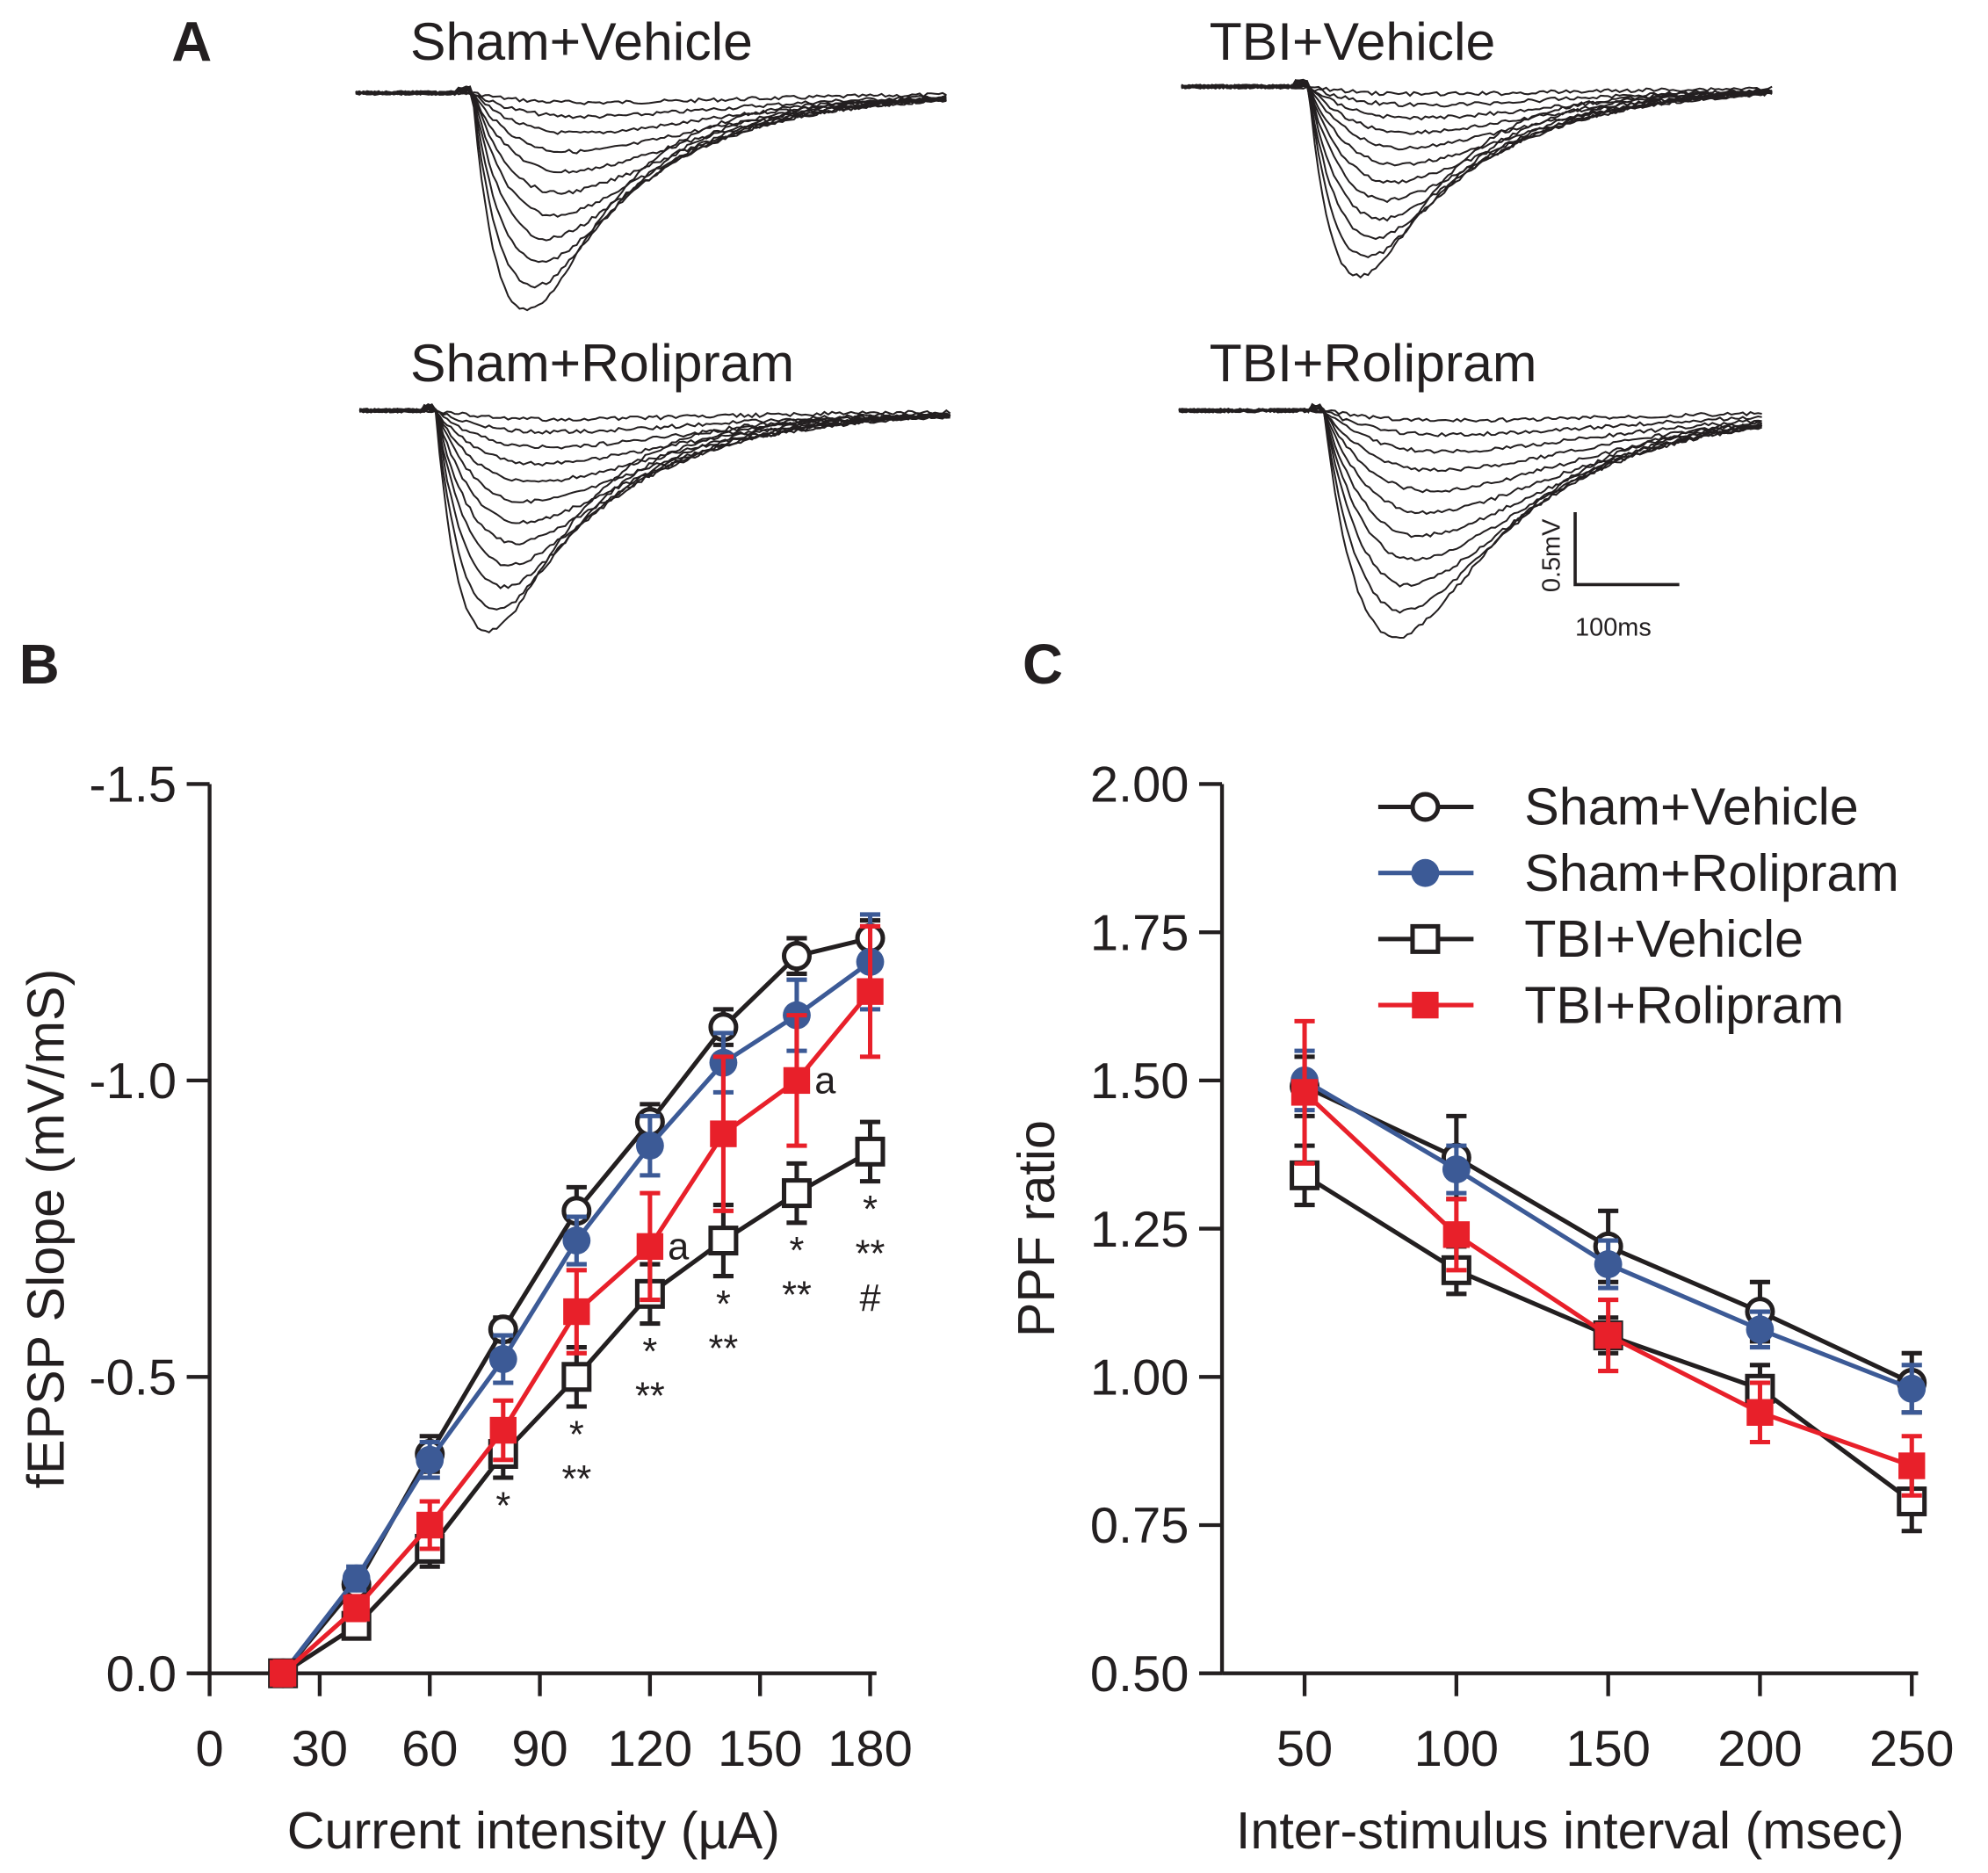 This screenshot has width=1988, height=1873. Describe the element at coordinates (320, 1749) in the screenshot. I see `x-tick-label: 30` at that location.